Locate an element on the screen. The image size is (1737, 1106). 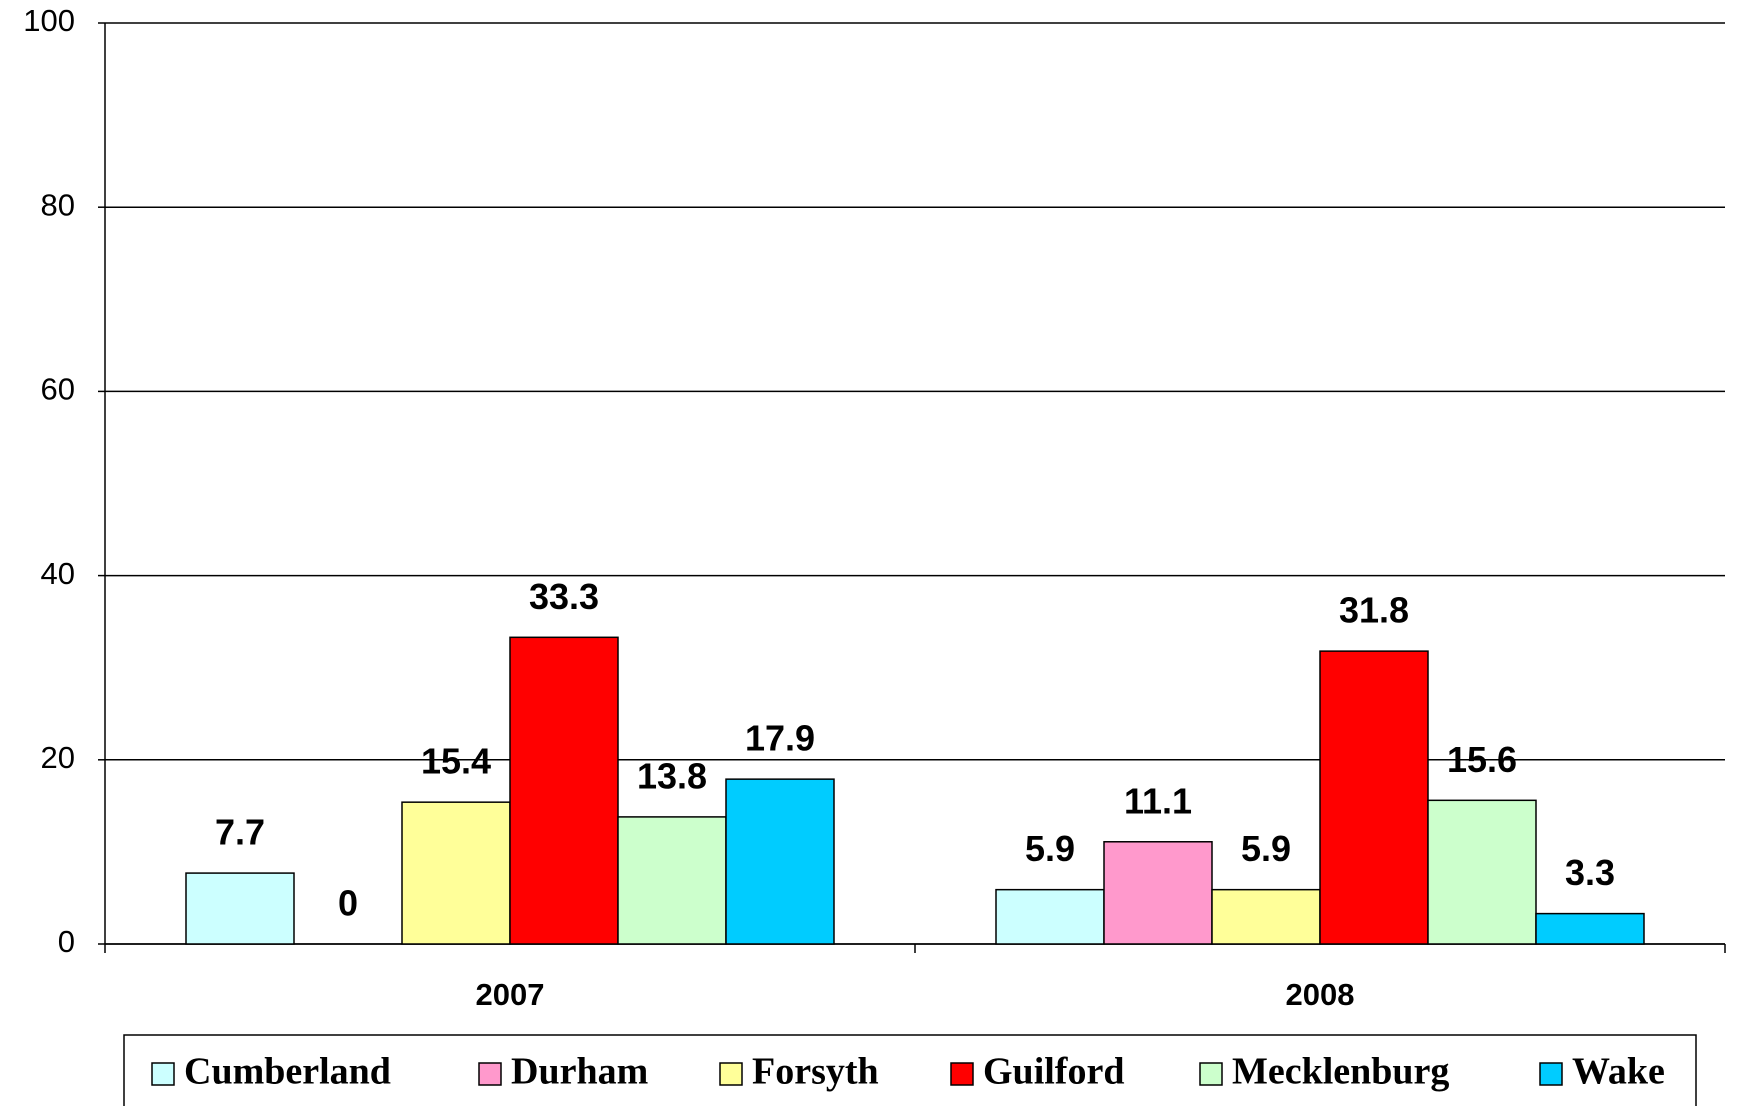
value-label: 0 is located at coordinates (348, 903).